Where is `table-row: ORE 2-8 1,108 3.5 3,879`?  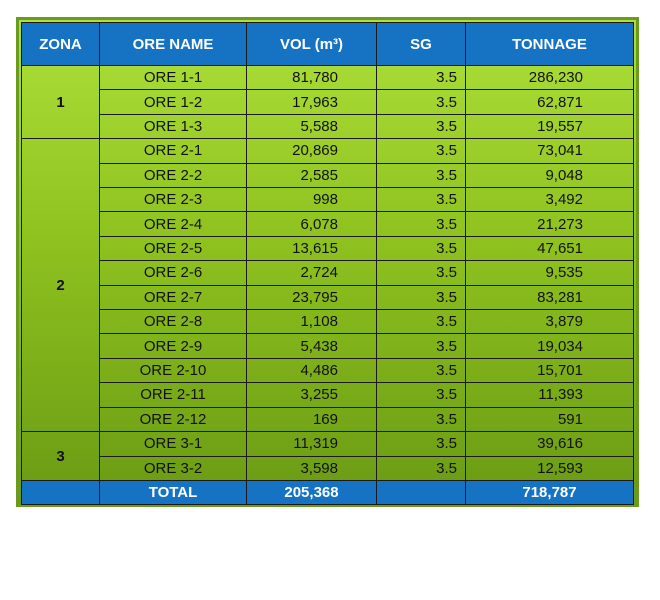 table-row: ORE 2-8 1,108 3.5 3,879 is located at coordinates (328, 322).